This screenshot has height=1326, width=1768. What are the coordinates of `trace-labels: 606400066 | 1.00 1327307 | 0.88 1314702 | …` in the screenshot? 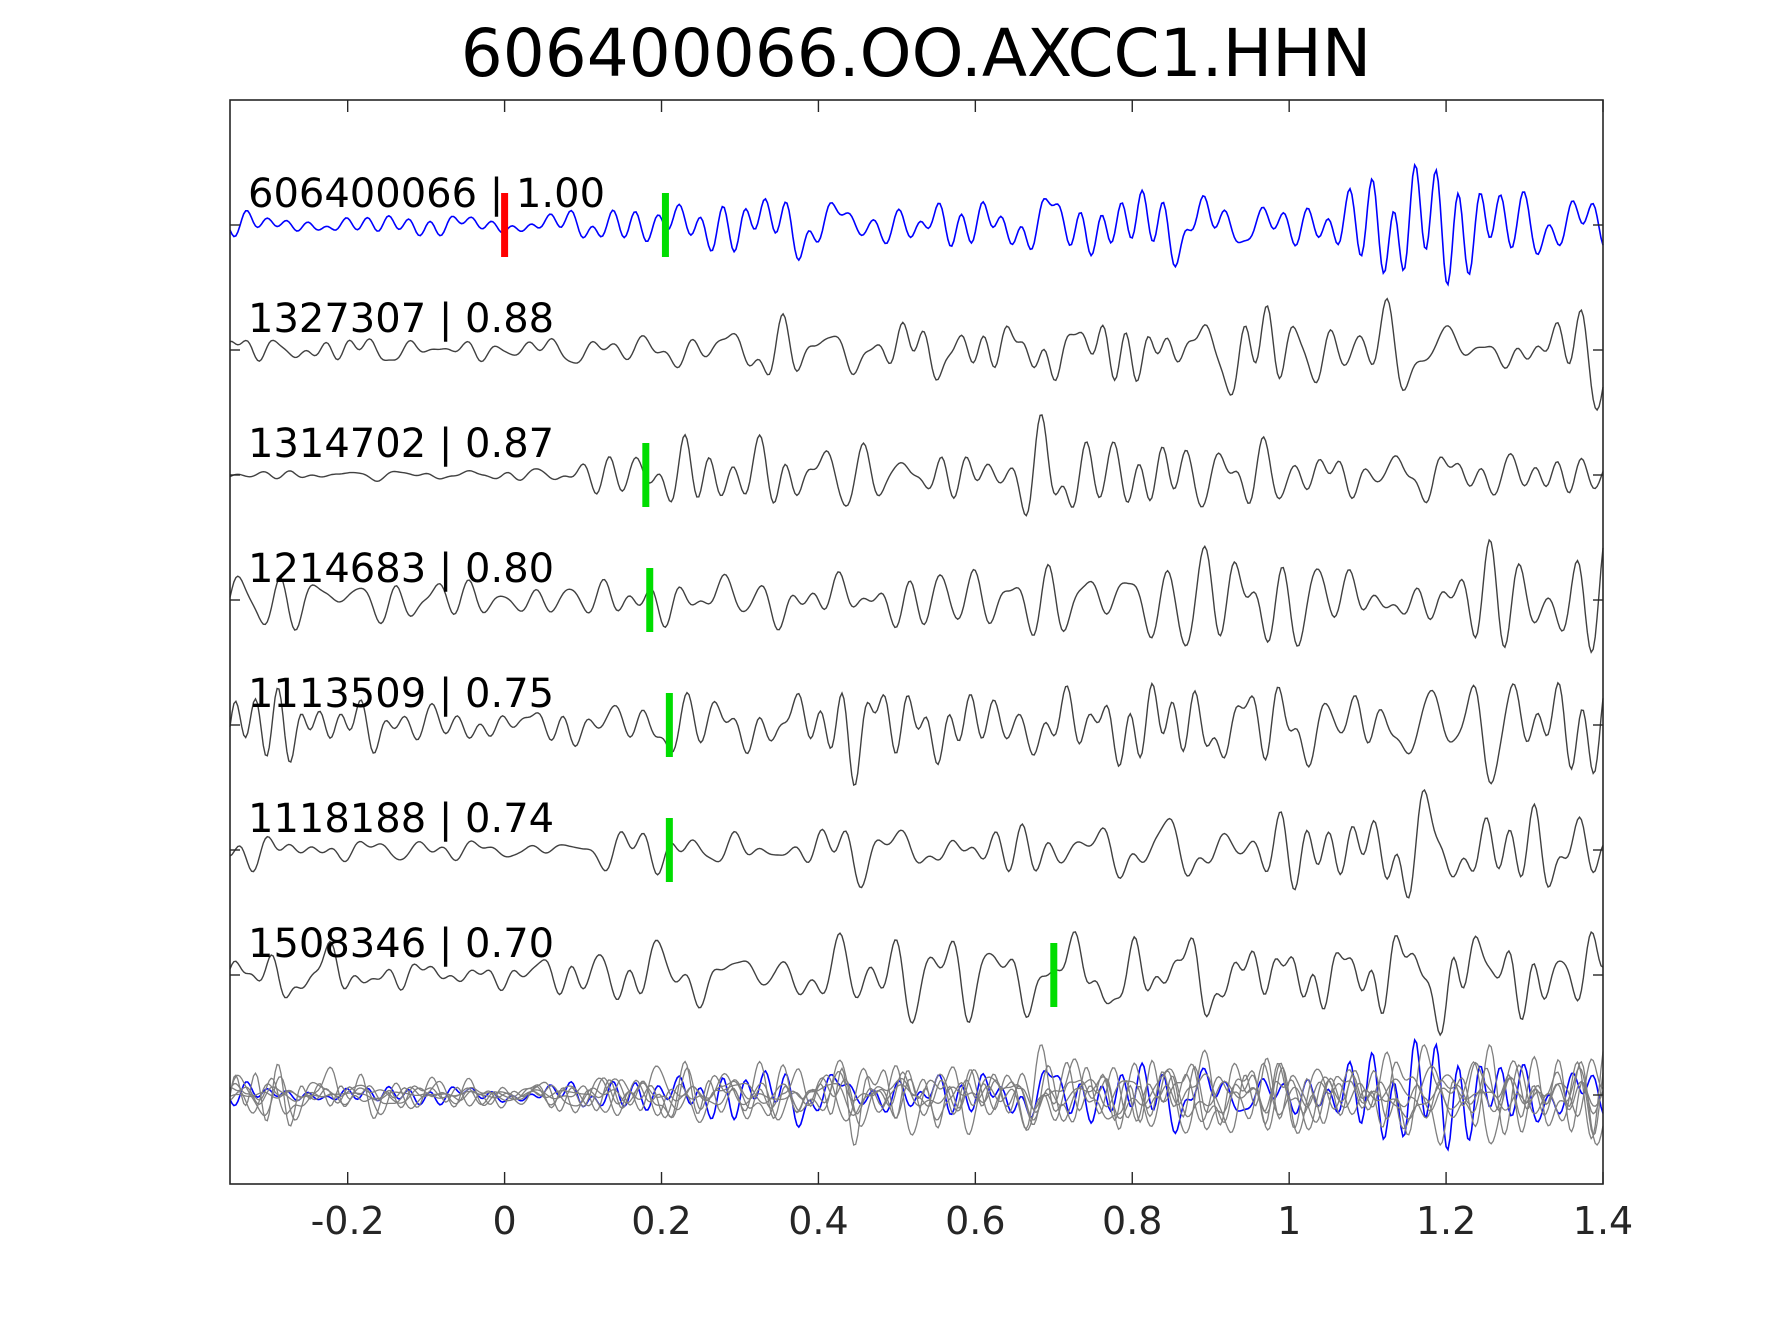 It's located at (426, 569).